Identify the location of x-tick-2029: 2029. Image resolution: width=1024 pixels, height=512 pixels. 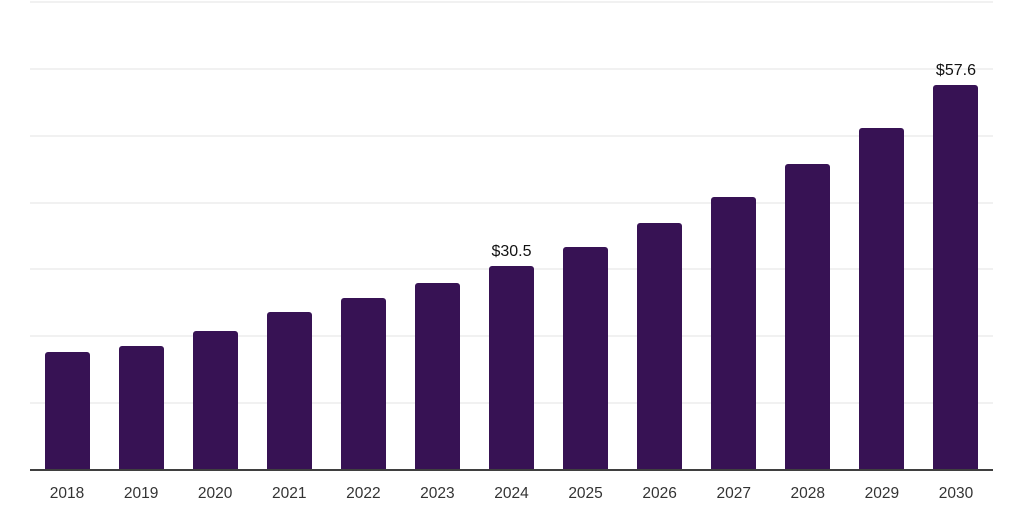
(882, 493).